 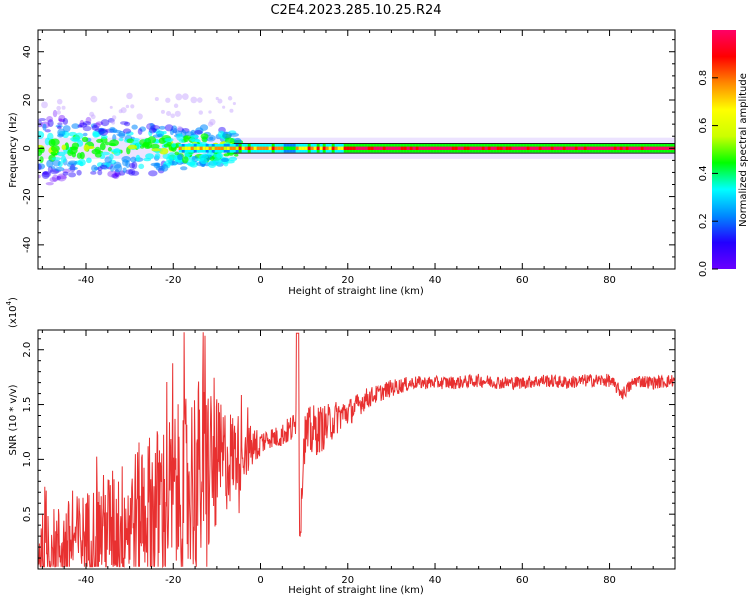 What do you see at coordinates (260, 580) in the screenshot?
I see `snr-x-tick-label: 0` at bounding box center [260, 580].